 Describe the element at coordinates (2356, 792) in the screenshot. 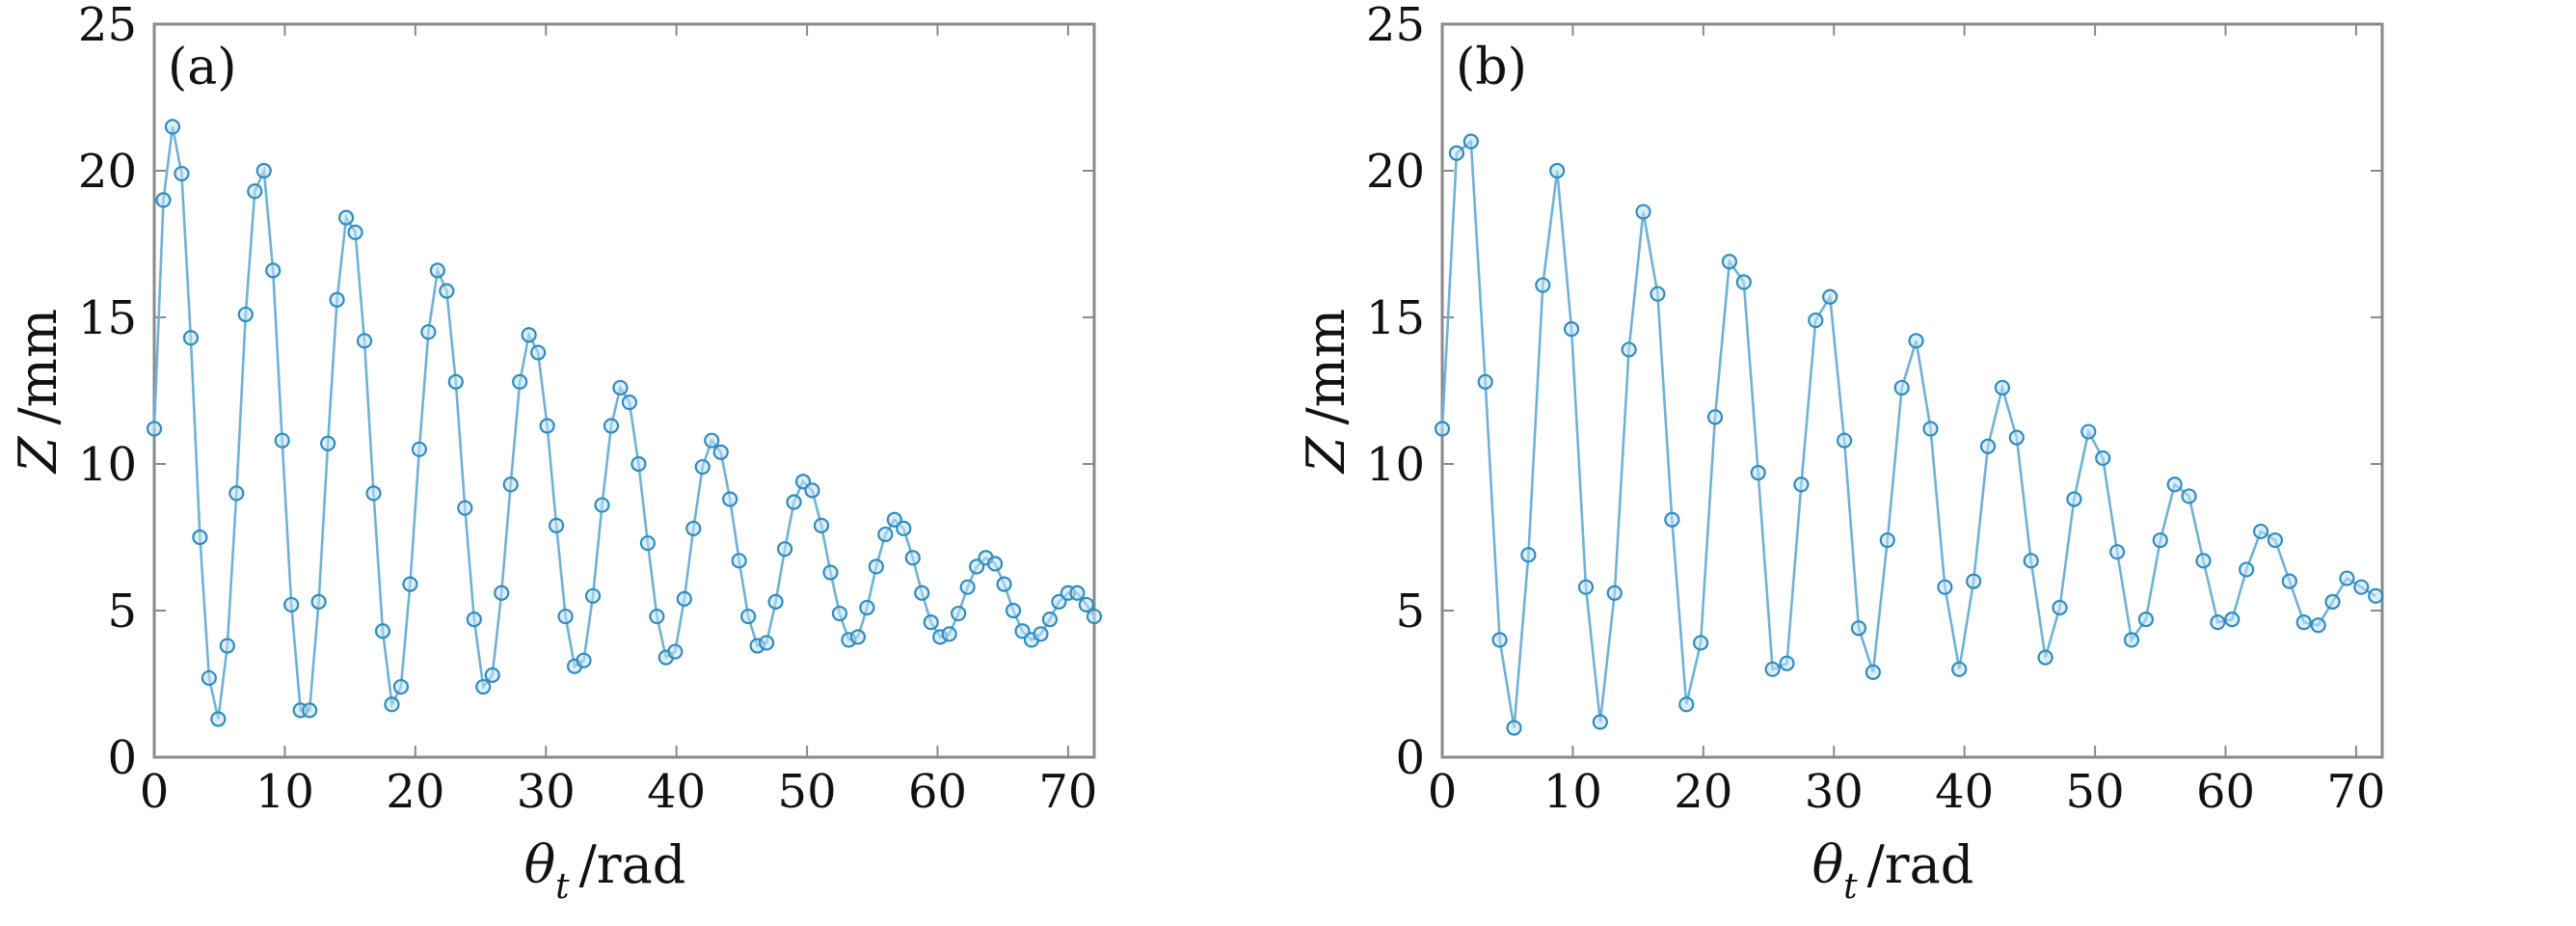

I see `x-tick-label: 70` at that location.